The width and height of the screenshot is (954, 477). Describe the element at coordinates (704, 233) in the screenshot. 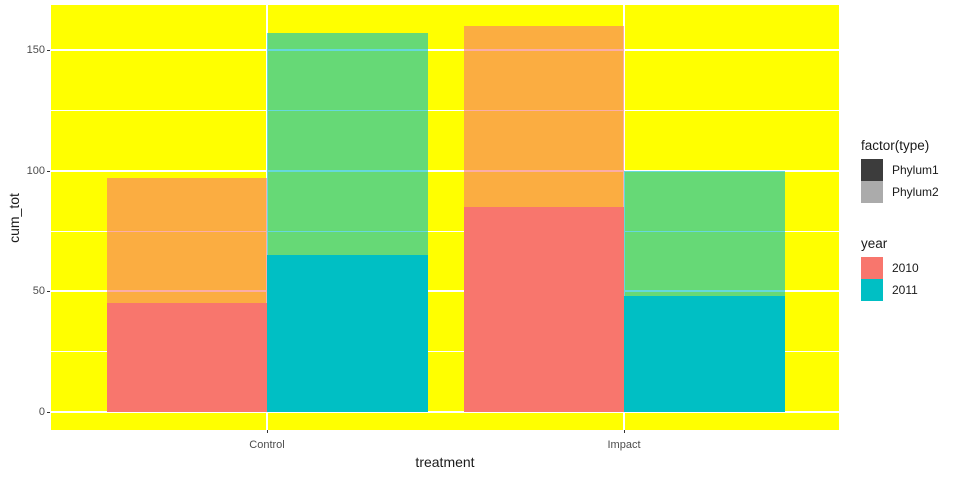

I see `bar-impact-2011-phylum2-overlay-segment` at that location.